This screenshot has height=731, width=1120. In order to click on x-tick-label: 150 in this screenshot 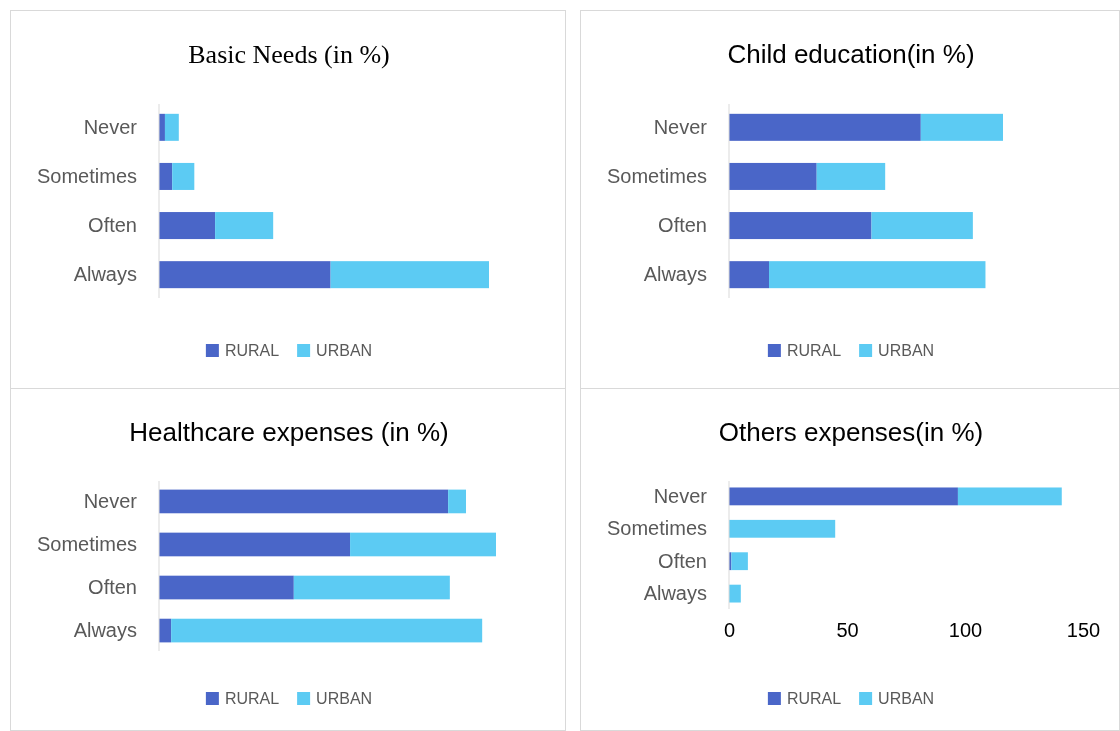, I will do `click(1083, 630)`.